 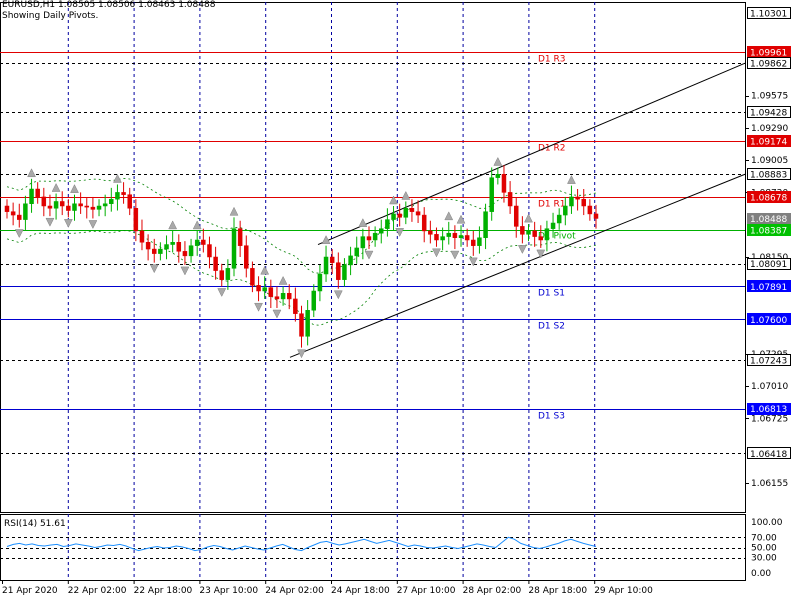 I want to click on x-axis-label: 28 Apr 18:00, so click(x=557, y=591).